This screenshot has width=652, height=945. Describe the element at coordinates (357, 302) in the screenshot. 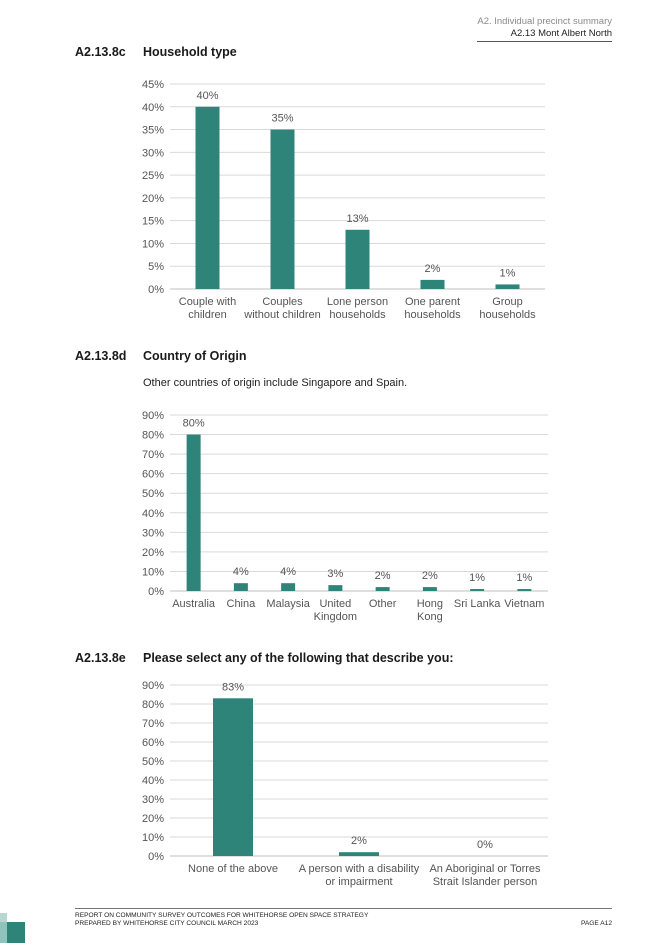

I see `category-label: Lone person` at that location.